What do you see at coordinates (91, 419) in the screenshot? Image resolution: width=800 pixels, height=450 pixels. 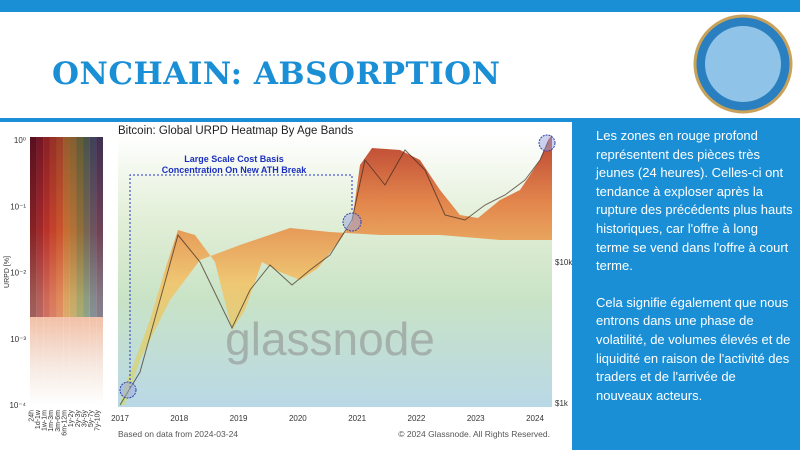 I see `legend-label: 5y-7y` at bounding box center [91, 419].